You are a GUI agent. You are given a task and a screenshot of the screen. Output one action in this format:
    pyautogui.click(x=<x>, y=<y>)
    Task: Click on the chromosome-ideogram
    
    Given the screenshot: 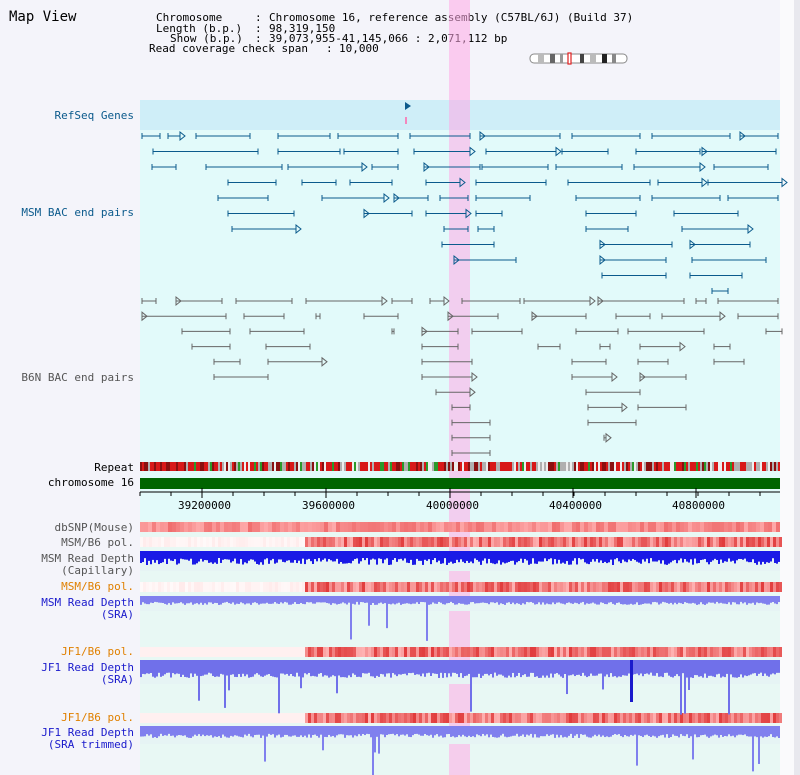 What is the action you would take?
    pyautogui.click(x=579, y=59)
    